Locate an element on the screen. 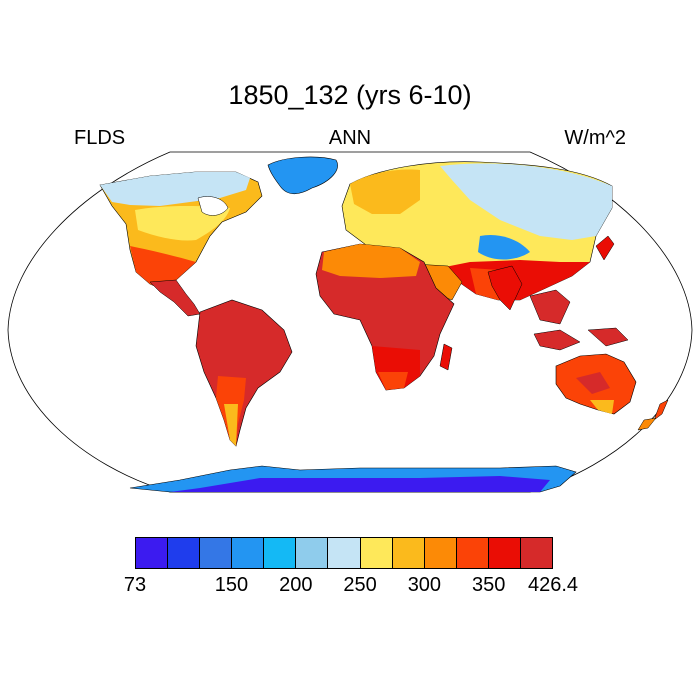  map-title: 1850_132 (yrs 6-10) is located at coordinates (350, 95).